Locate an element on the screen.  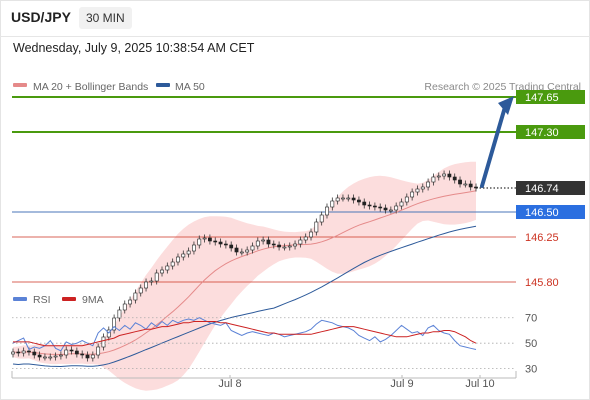
pivot-label-box is located at coordinates (550, 212).